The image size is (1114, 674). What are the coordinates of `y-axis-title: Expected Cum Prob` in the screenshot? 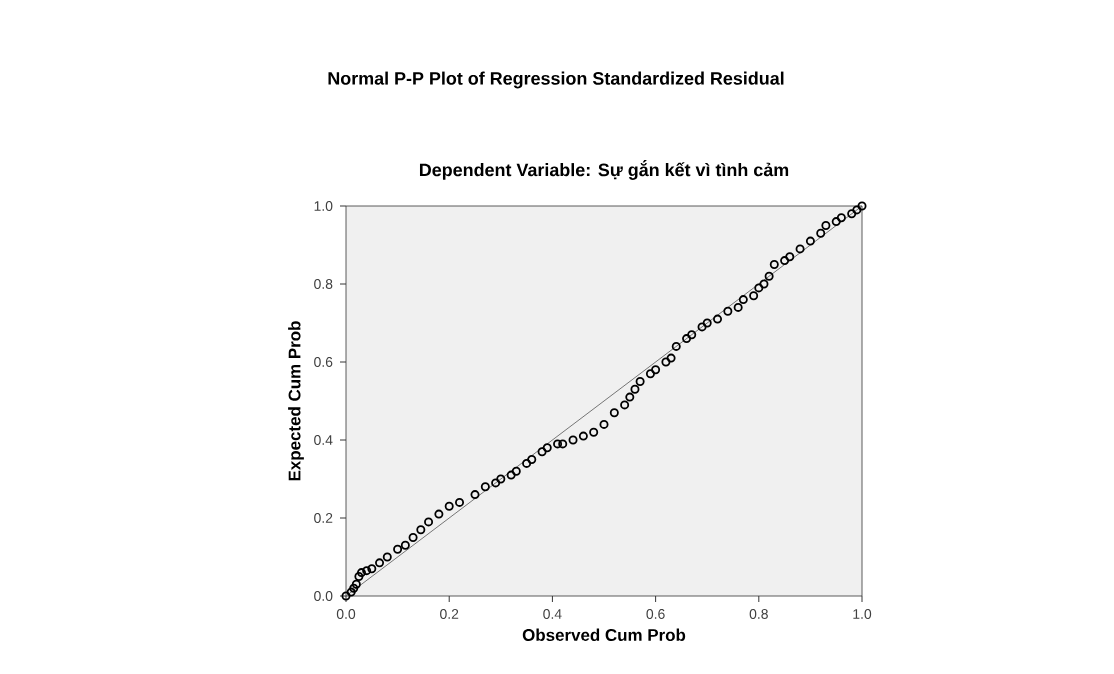 It's located at (296, 401).